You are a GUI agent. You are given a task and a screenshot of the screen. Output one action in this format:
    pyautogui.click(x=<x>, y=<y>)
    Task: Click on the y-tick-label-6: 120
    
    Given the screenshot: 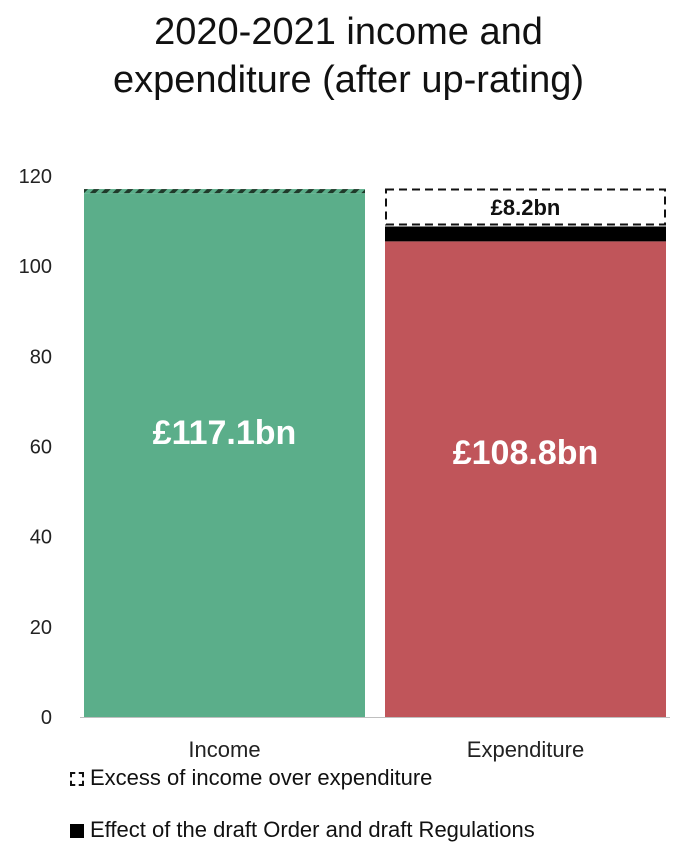 What is the action you would take?
    pyautogui.click(x=35, y=177)
    